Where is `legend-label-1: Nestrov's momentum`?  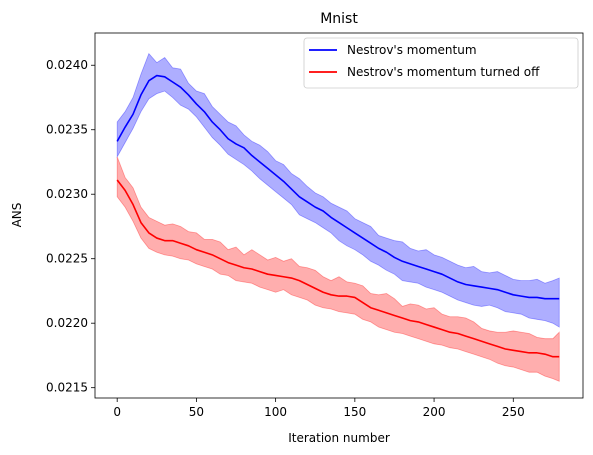 legend-label-1: Nestrov's momentum is located at coordinates (412, 50).